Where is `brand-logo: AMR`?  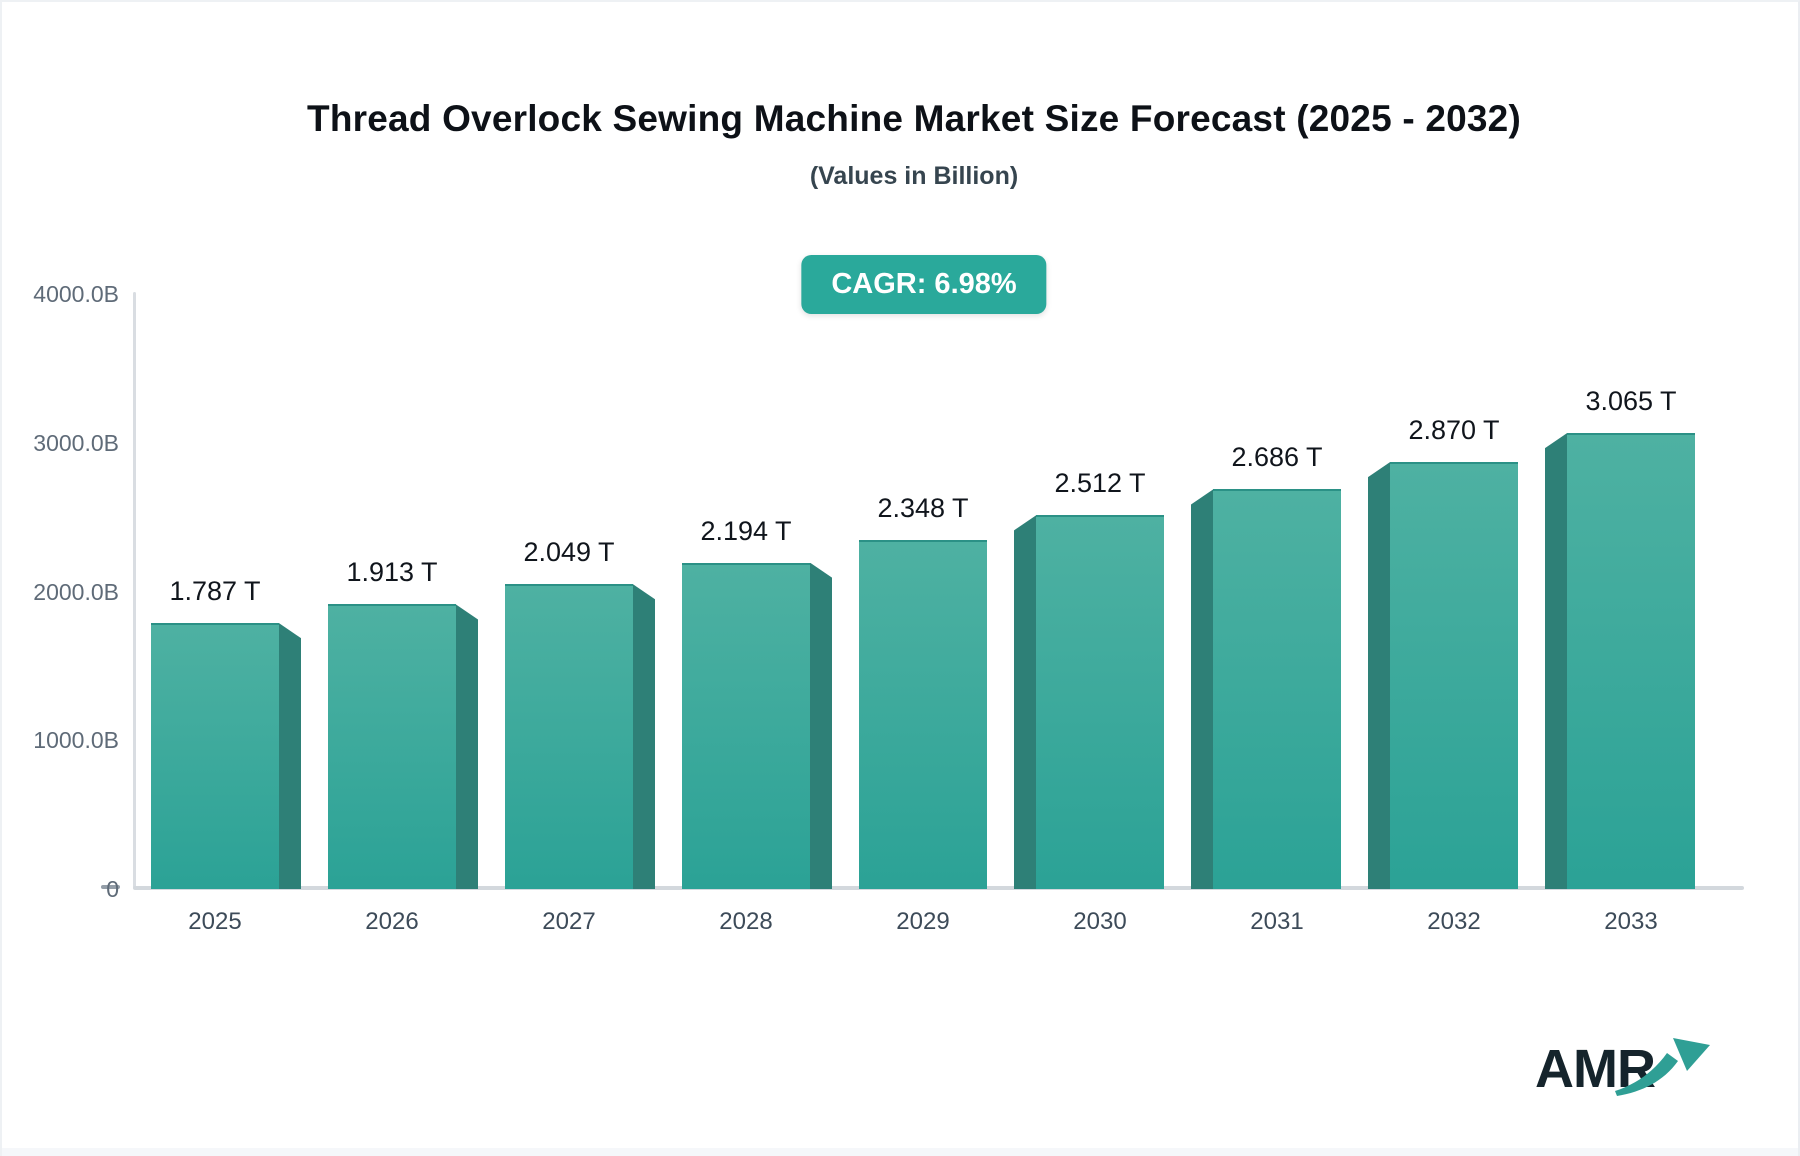 brand-logo: AMR is located at coordinates (1630, 1072).